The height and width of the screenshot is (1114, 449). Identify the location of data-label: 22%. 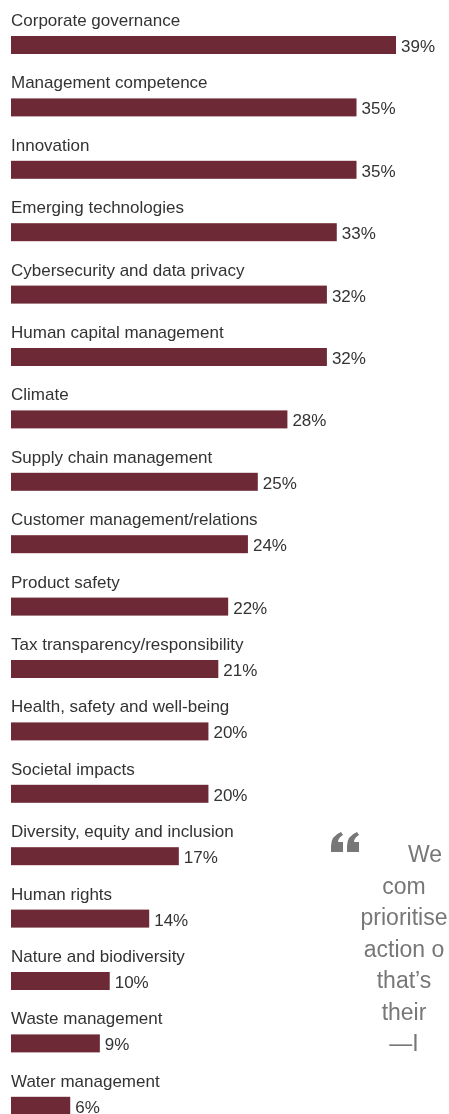
(250, 608).